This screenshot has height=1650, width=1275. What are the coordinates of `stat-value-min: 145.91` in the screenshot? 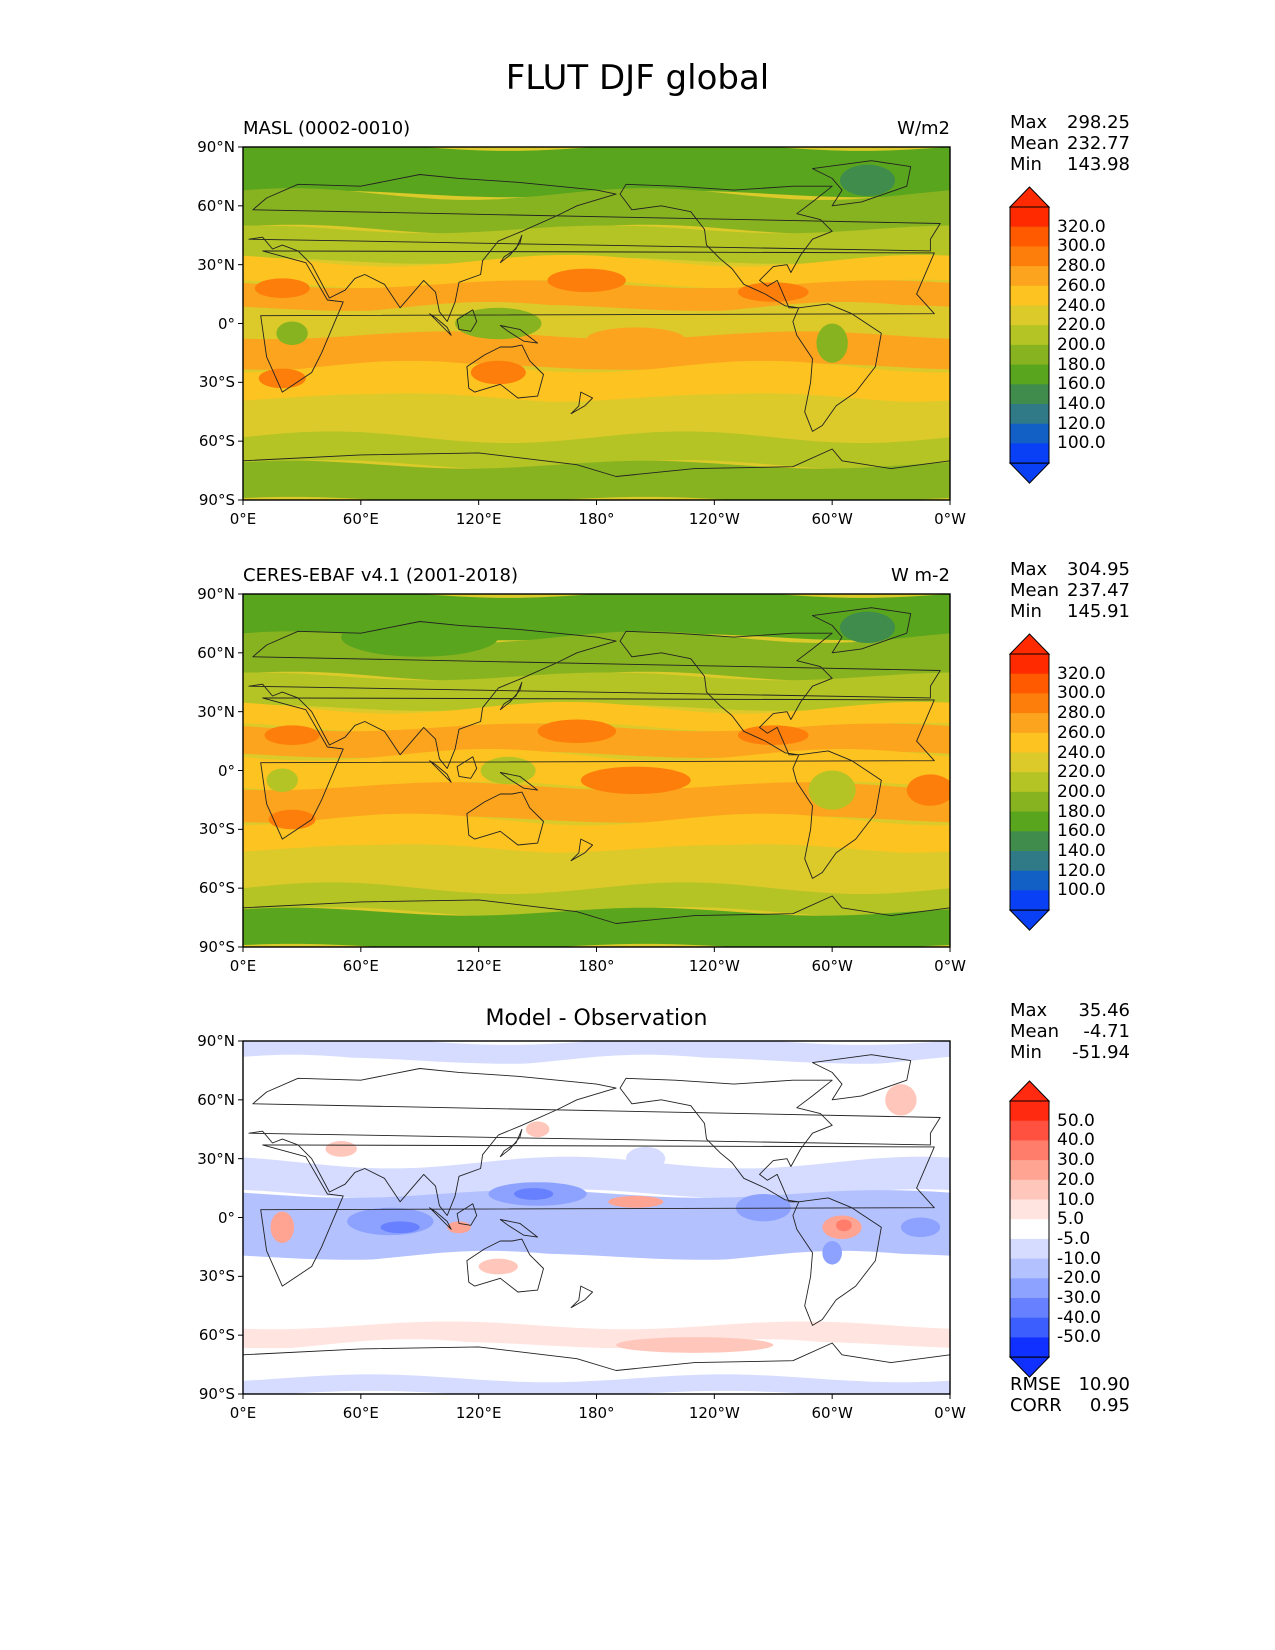 It's located at (1098, 611).